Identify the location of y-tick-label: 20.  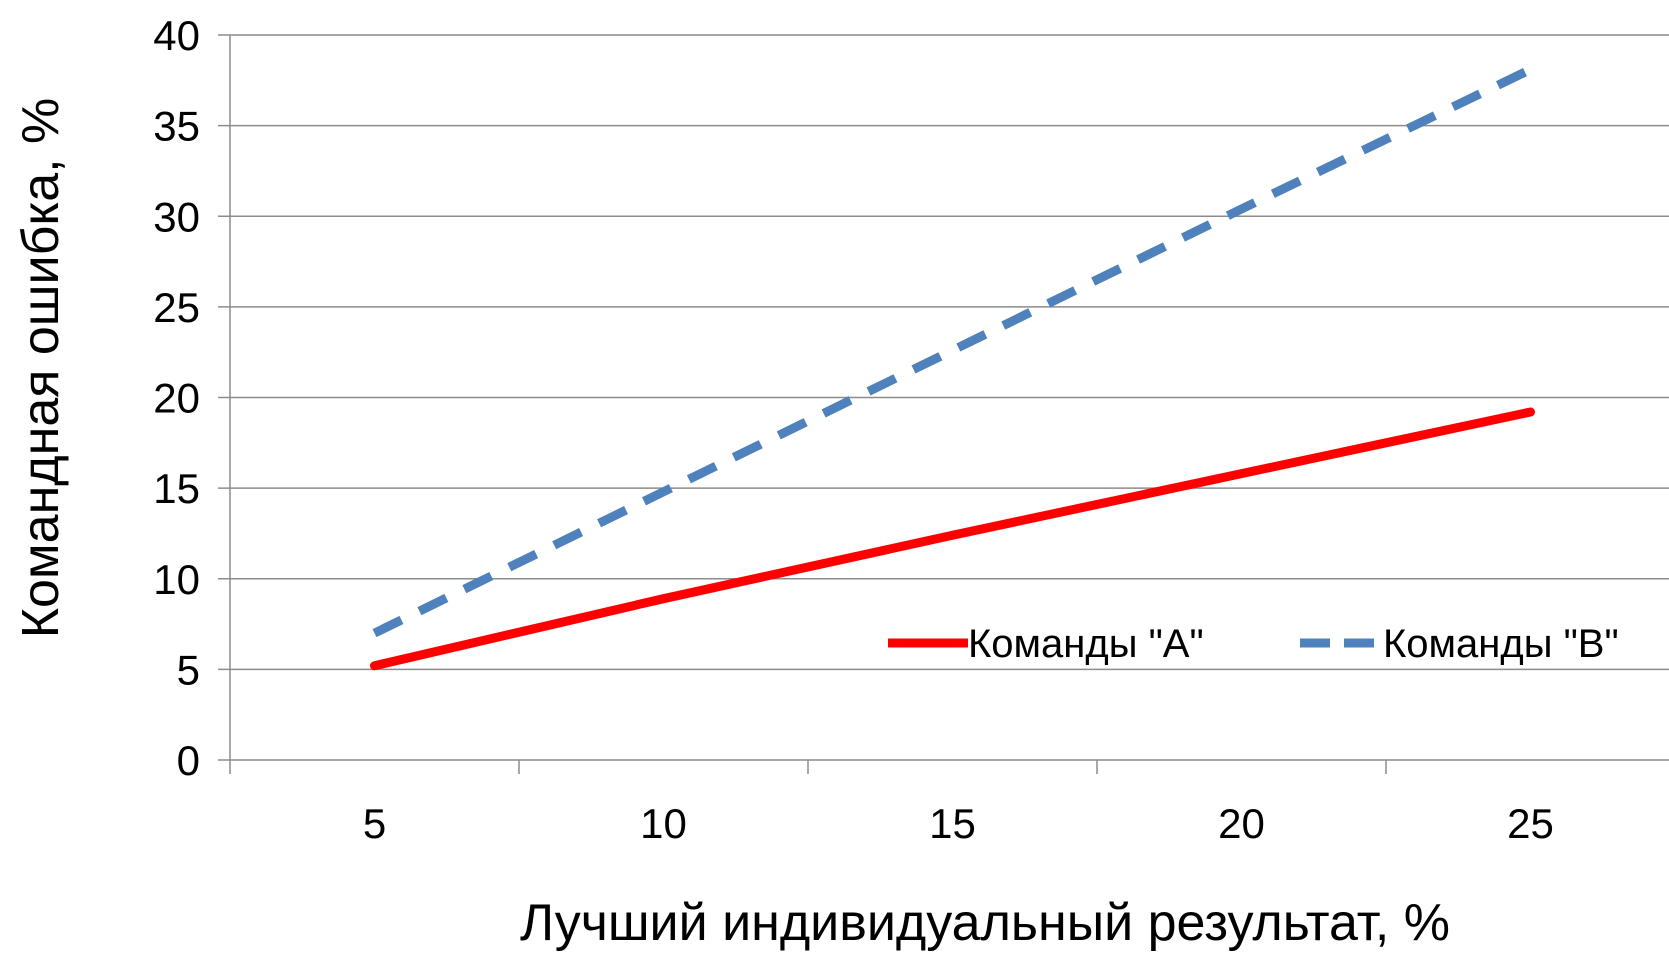
(176, 398).